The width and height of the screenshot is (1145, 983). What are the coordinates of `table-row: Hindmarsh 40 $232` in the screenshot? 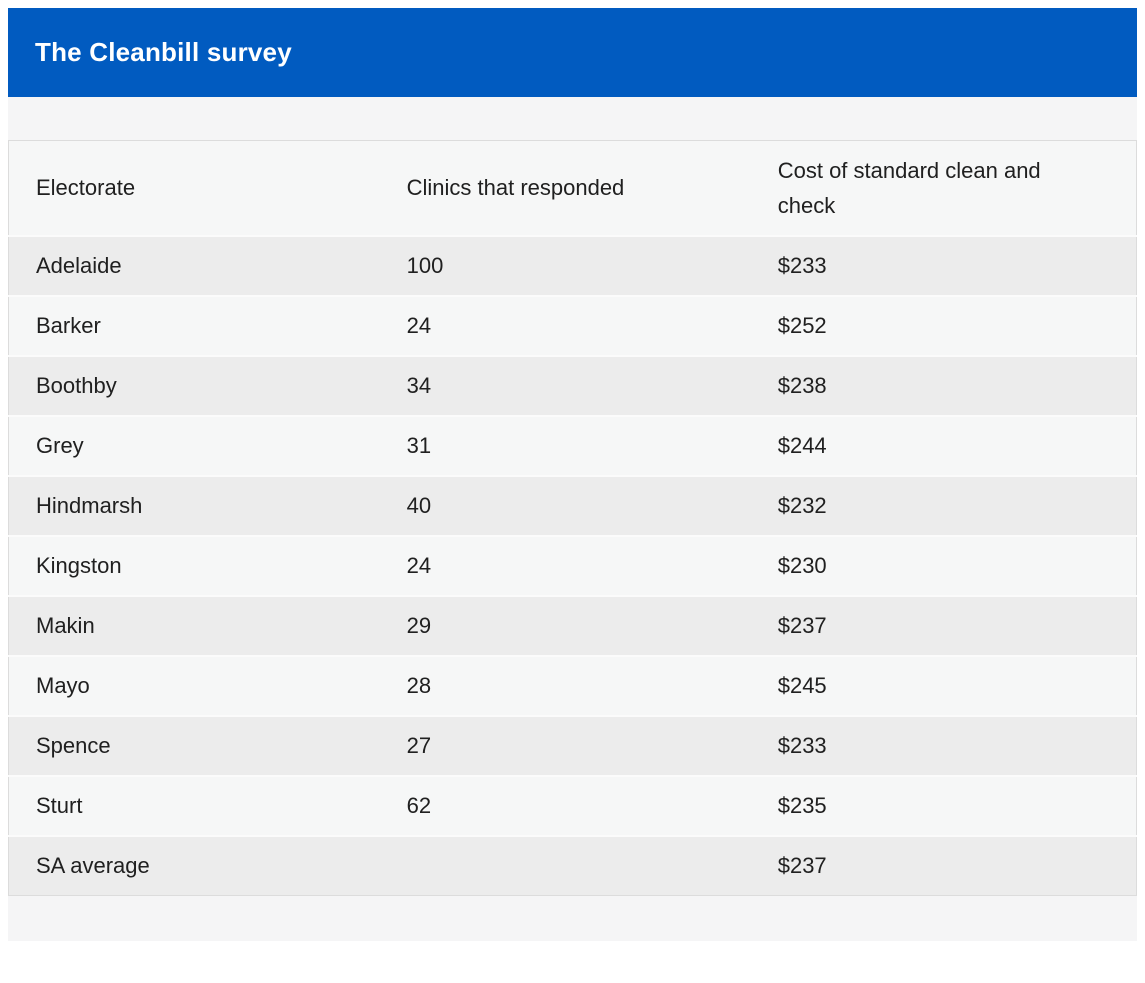 It's located at (572, 506).